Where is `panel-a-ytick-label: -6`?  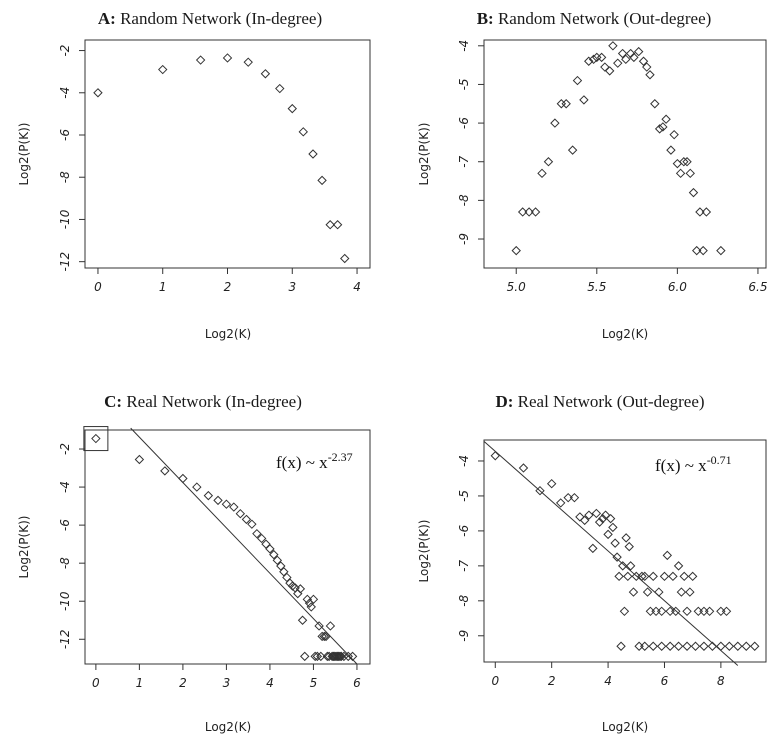
panel-a-ytick-label: -6 is located at coordinates (65, 135).